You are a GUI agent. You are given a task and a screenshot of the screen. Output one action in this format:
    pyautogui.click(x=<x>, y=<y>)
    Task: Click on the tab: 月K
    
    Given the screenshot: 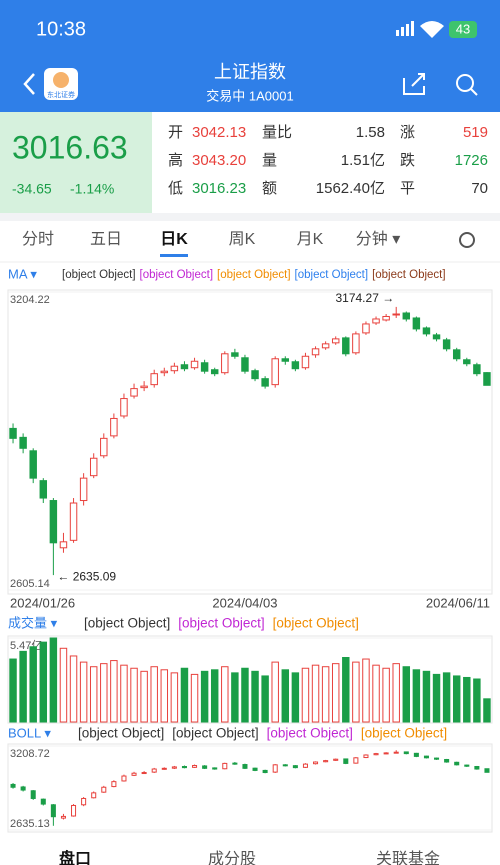 What is the action you would take?
    pyautogui.click(x=310, y=239)
    